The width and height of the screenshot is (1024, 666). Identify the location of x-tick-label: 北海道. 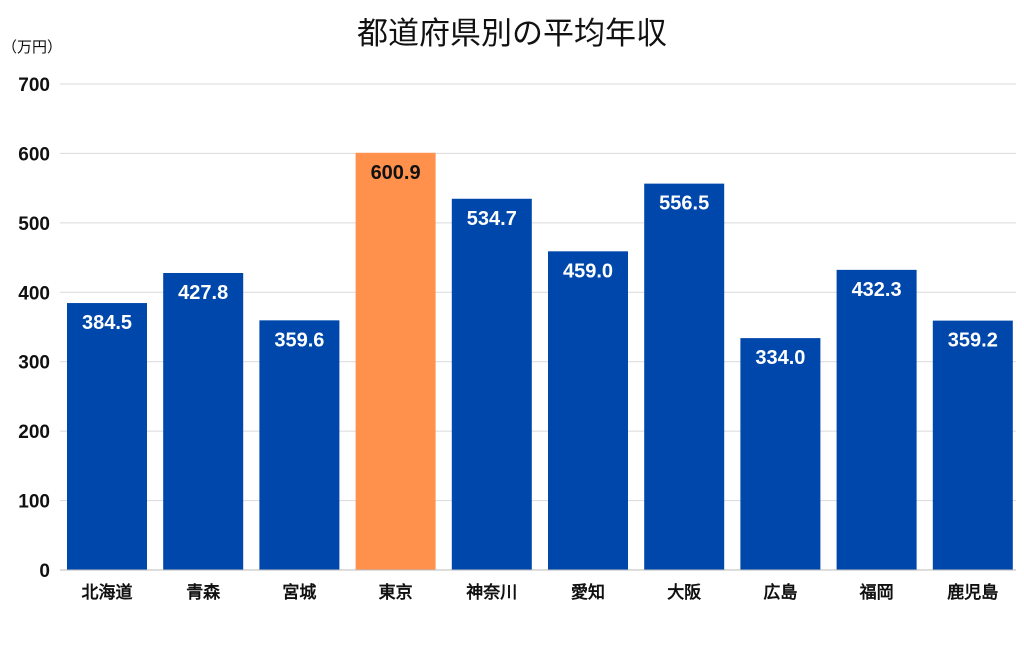
(107, 592).